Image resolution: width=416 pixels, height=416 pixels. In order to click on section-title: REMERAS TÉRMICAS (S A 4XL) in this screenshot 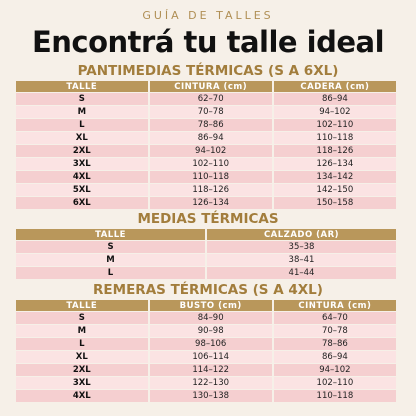, I will do `click(208, 290)`.